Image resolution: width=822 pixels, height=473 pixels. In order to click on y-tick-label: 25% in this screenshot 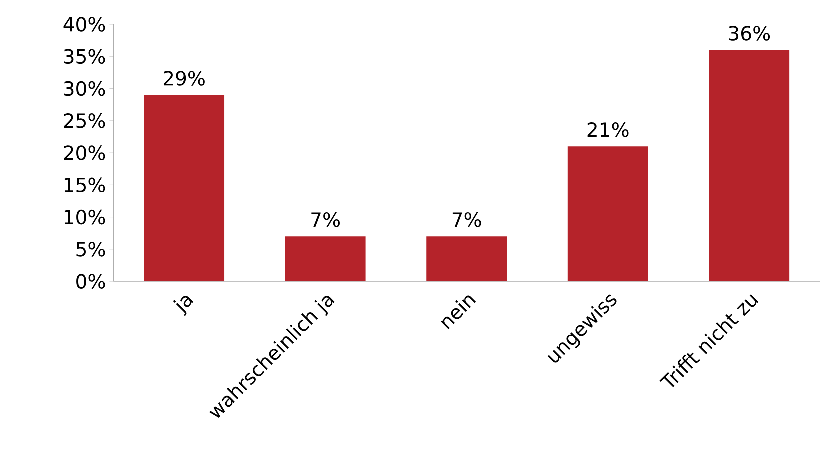, I will do `click(85, 121)`.